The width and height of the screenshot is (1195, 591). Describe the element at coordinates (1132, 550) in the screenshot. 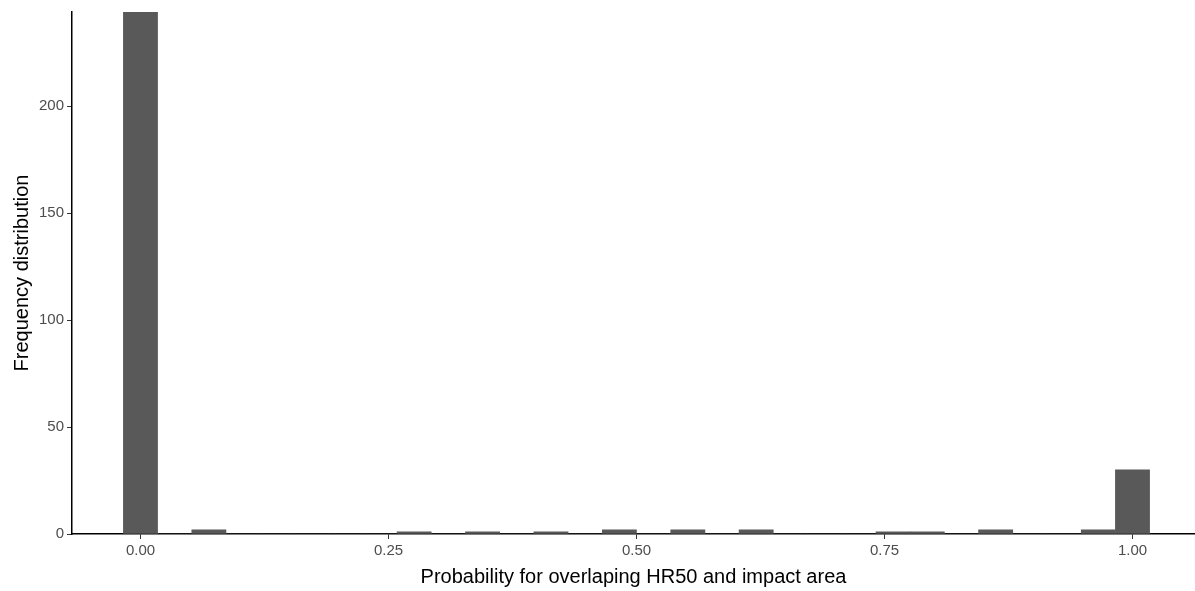

I see `x-tick-label: 1.00` at that location.